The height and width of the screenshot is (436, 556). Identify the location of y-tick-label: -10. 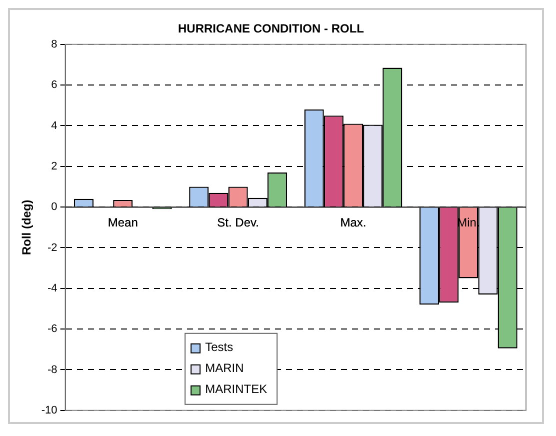
(49, 410).